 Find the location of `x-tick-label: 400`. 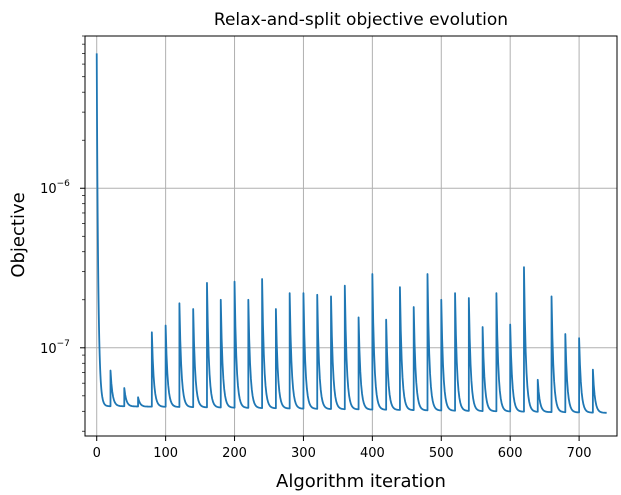

x-tick-label: 400 is located at coordinates (372, 453).